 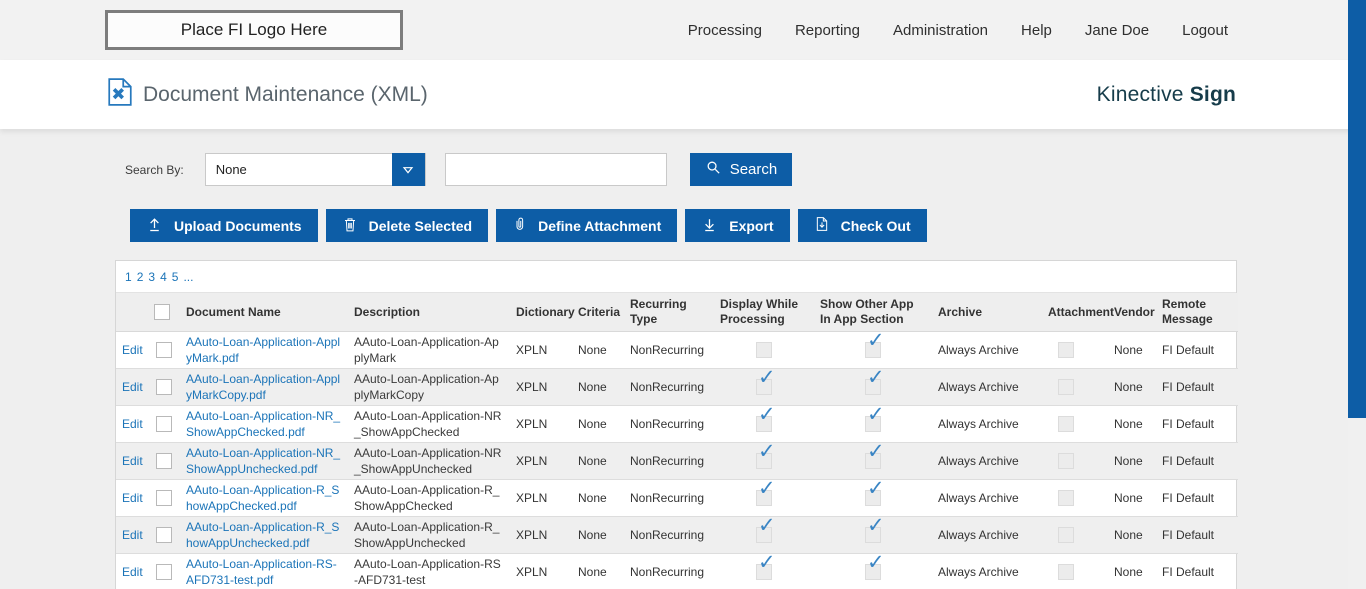 What do you see at coordinates (1117, 30) in the screenshot?
I see `nav-jane-doe: Jane Doe` at bounding box center [1117, 30].